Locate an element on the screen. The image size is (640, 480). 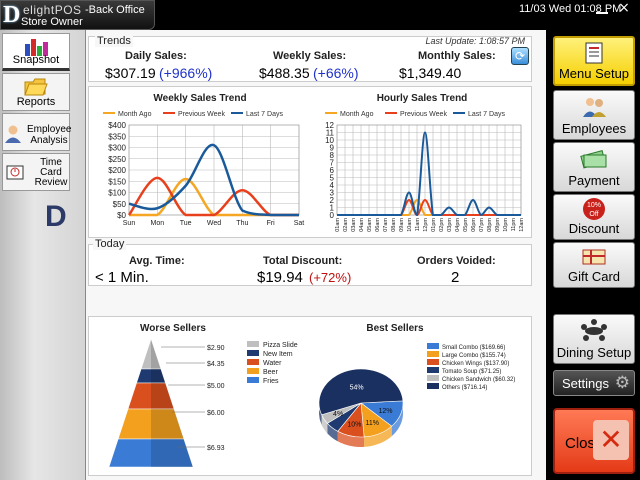
legend-label: Last 7 Days is located at coordinates (264, 114).